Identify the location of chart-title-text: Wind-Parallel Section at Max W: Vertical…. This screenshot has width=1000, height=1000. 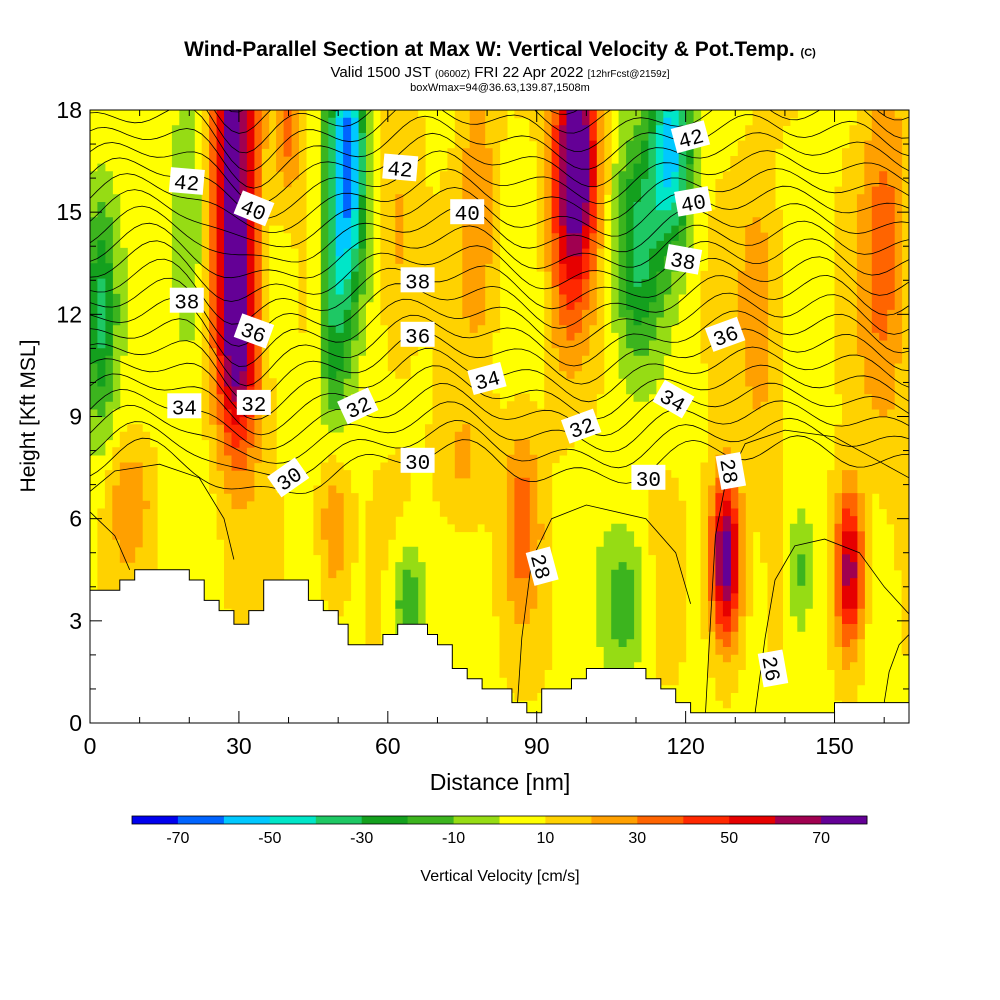
(489, 49).